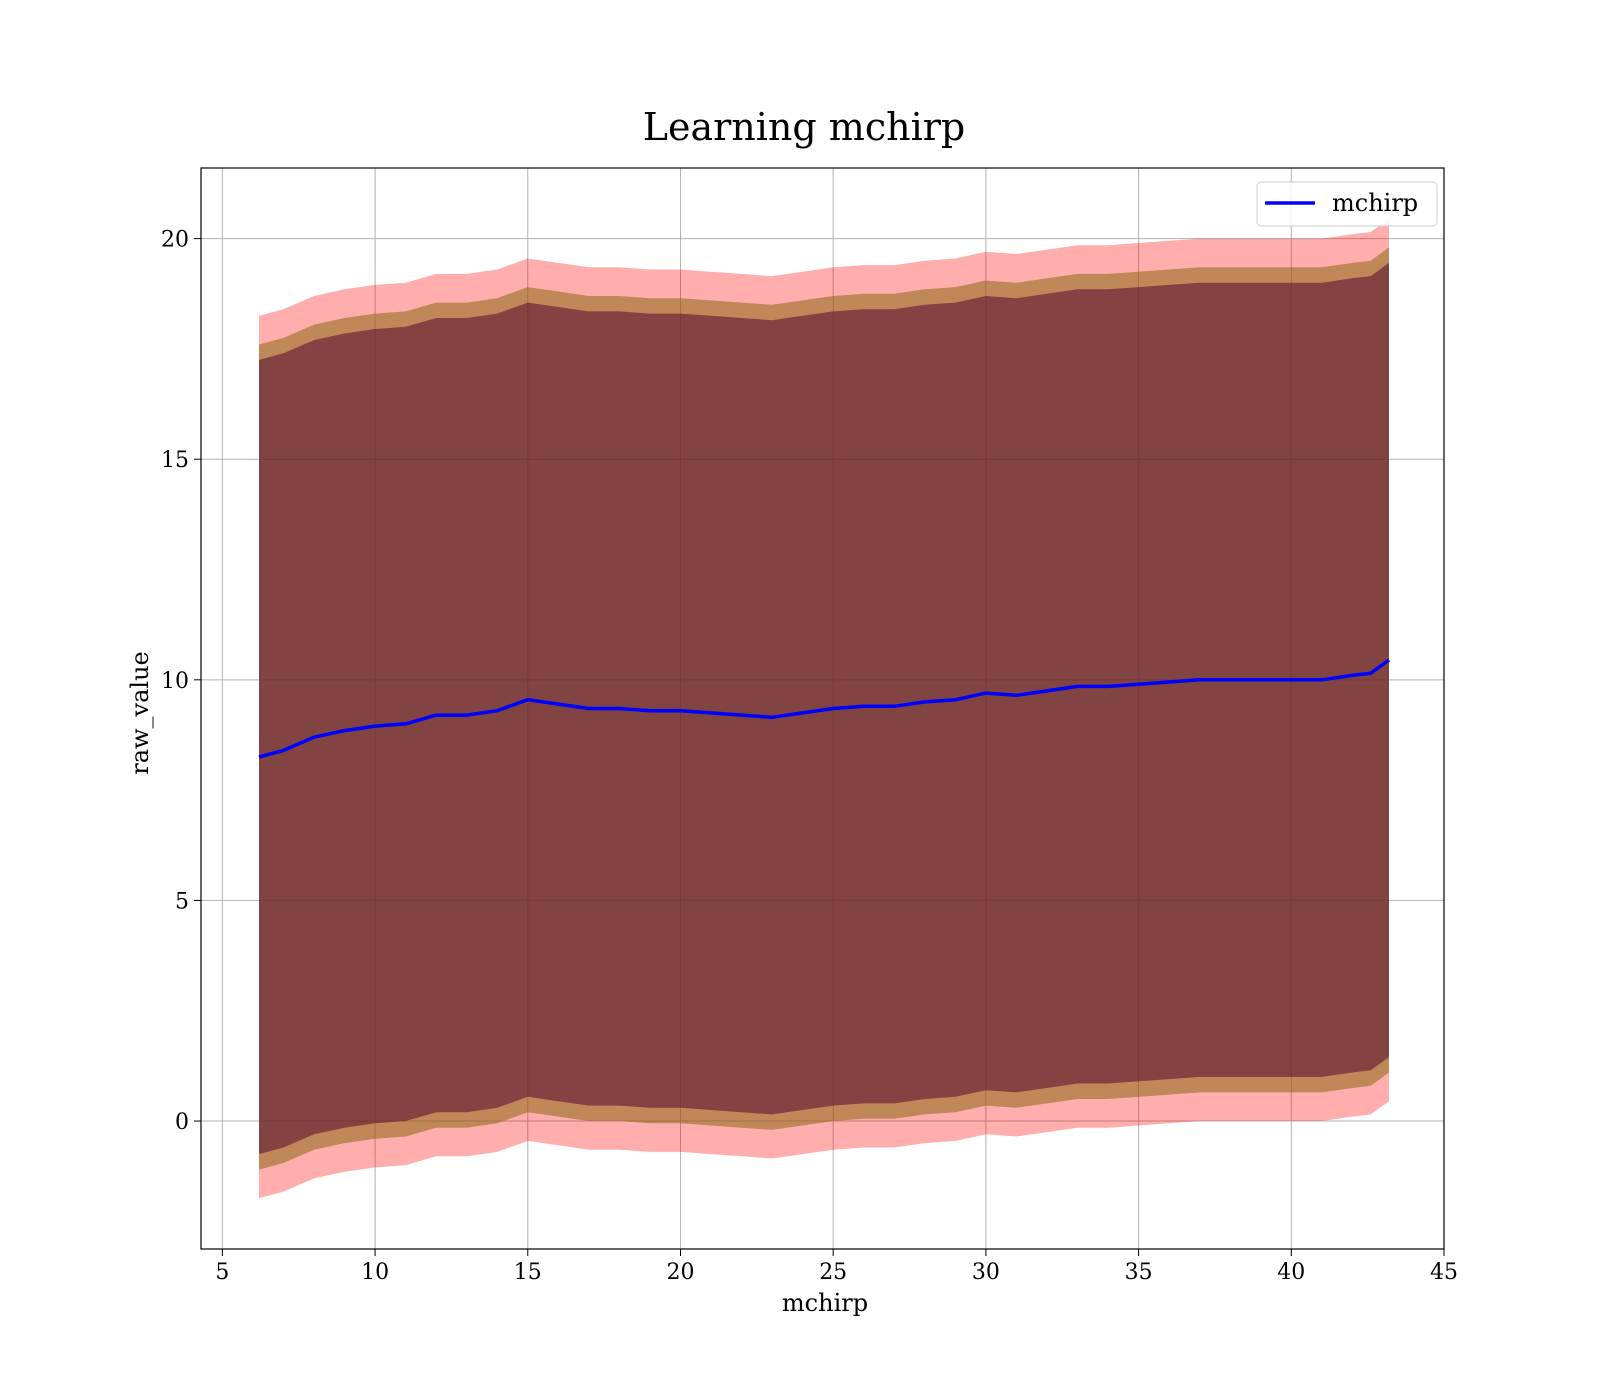 The image size is (1600, 1400). What do you see at coordinates (1444, 1272) in the screenshot?
I see `x-tick-label-8: 45` at bounding box center [1444, 1272].